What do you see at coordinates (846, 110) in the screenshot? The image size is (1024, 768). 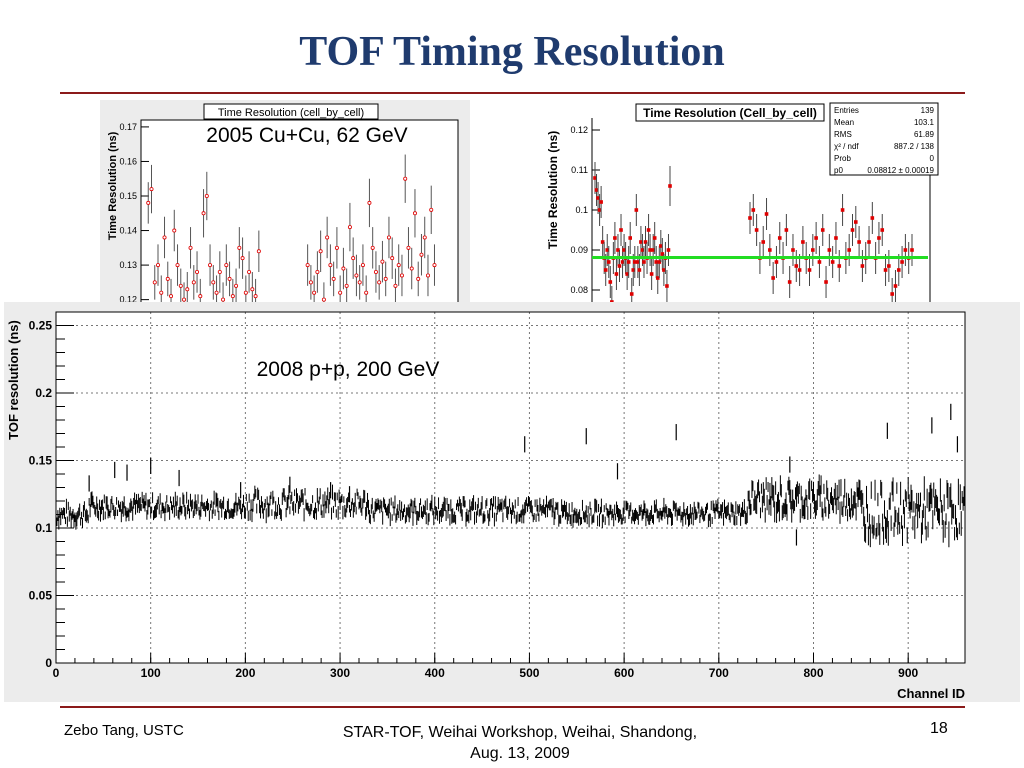 I see `stats-label: Entries` at bounding box center [846, 110].